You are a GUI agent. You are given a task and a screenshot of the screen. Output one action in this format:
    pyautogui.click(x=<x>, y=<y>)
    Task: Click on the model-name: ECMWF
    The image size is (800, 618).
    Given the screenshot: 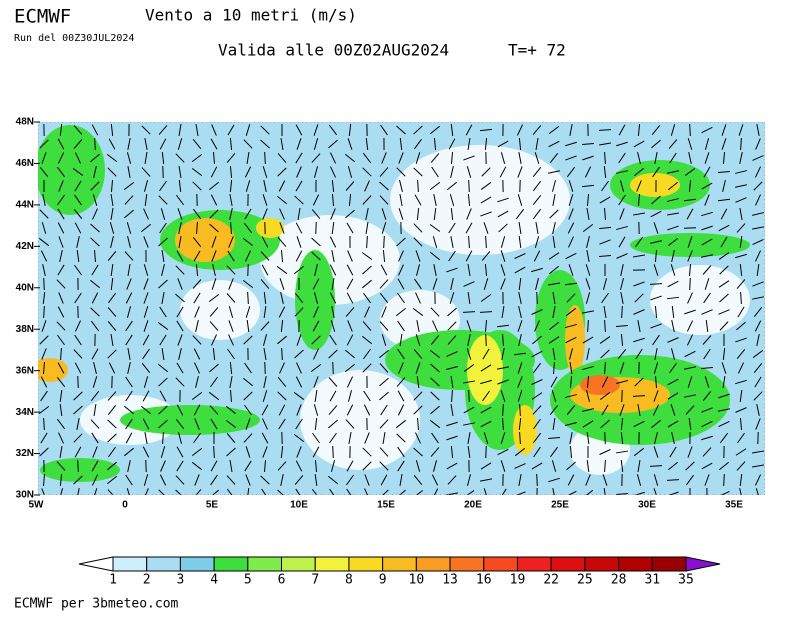 What is the action you would take?
    pyautogui.click(x=42, y=17)
    